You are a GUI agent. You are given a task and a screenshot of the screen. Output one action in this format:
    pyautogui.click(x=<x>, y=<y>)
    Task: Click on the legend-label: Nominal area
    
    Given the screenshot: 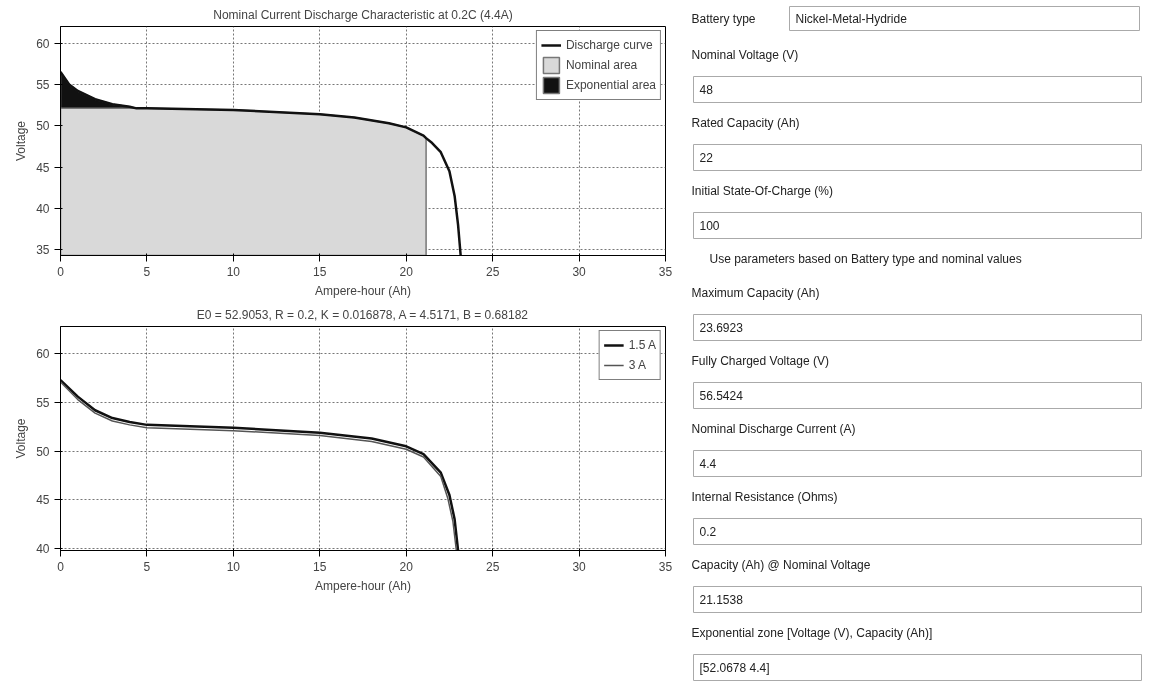 What is the action you would take?
    pyautogui.click(x=601, y=65)
    